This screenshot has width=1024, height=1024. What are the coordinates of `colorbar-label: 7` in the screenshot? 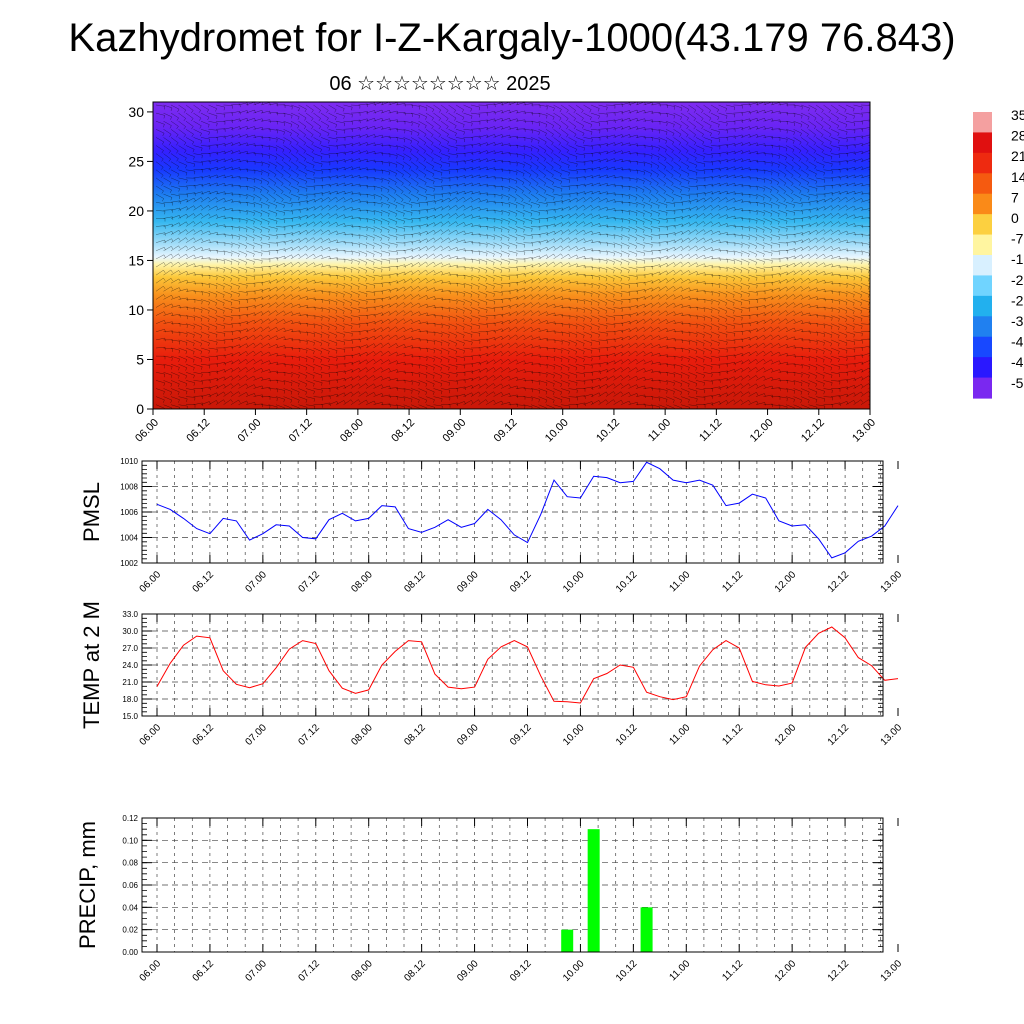 It's located at (1015, 197).